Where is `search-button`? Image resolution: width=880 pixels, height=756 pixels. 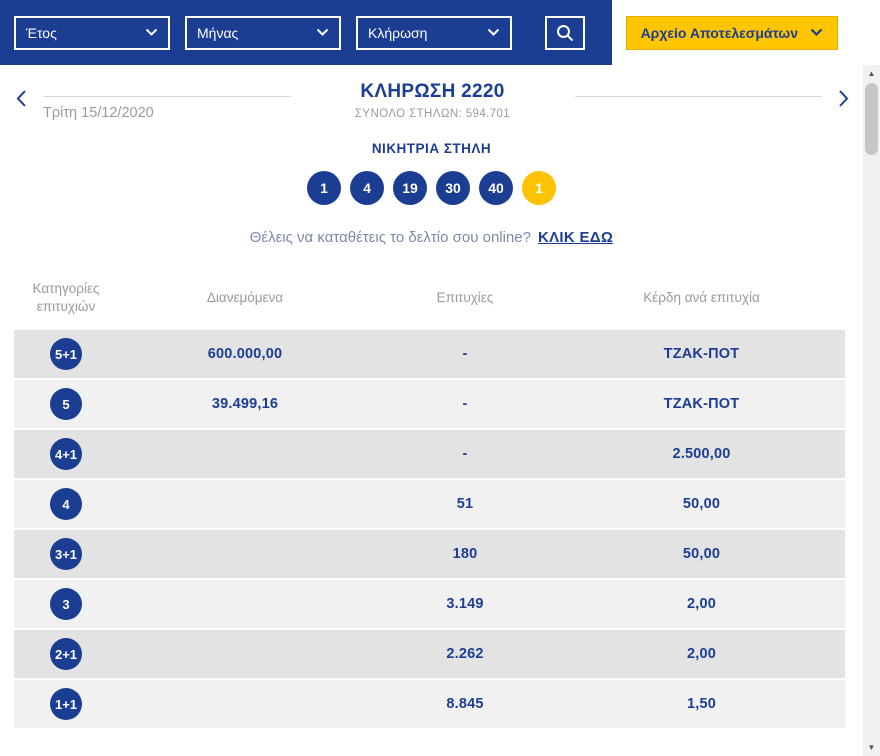
search-button is located at coordinates (565, 32).